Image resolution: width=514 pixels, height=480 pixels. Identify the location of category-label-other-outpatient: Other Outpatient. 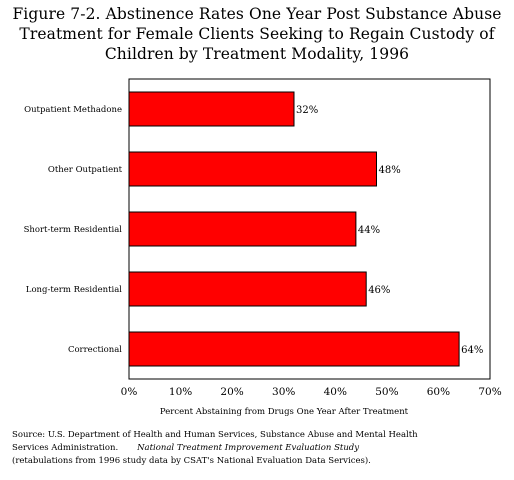
(85, 170).